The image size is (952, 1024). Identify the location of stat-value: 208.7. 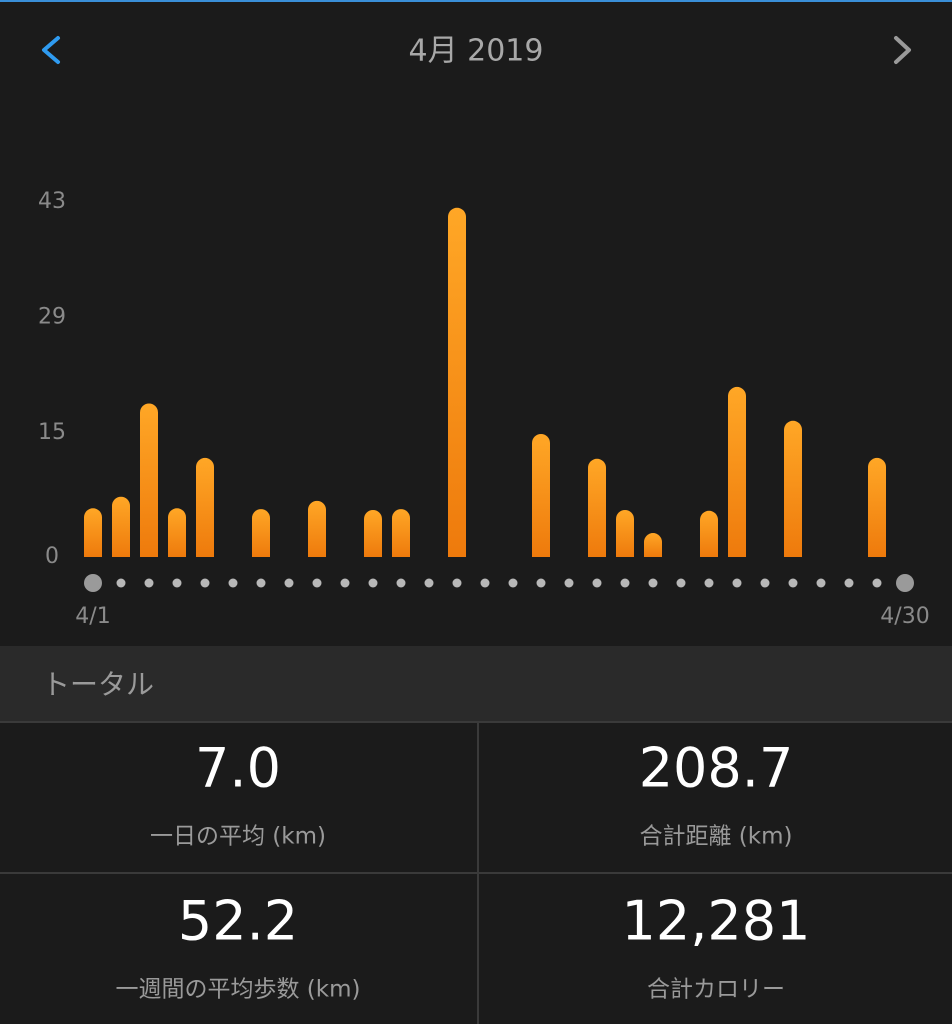
(716, 768).